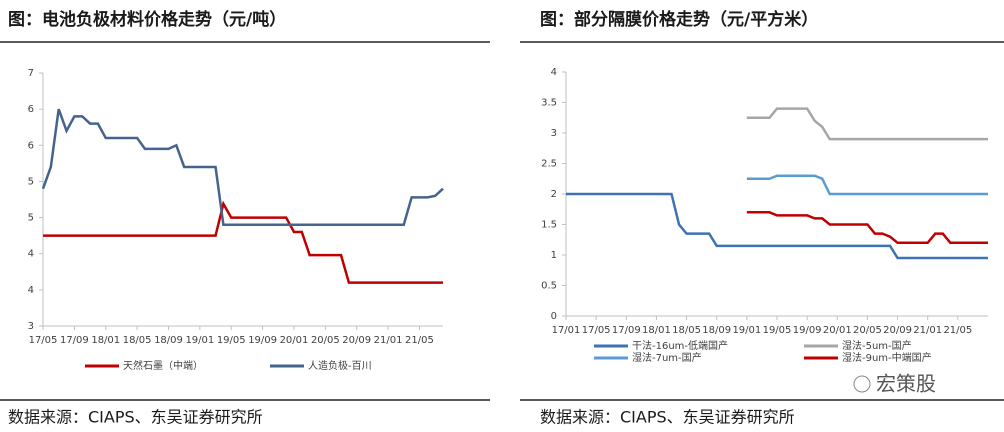 This screenshot has height=432, width=1004. What do you see at coordinates (877, 345) in the screenshot?
I see `legend-label: 湿法-5um-国产` at bounding box center [877, 345].